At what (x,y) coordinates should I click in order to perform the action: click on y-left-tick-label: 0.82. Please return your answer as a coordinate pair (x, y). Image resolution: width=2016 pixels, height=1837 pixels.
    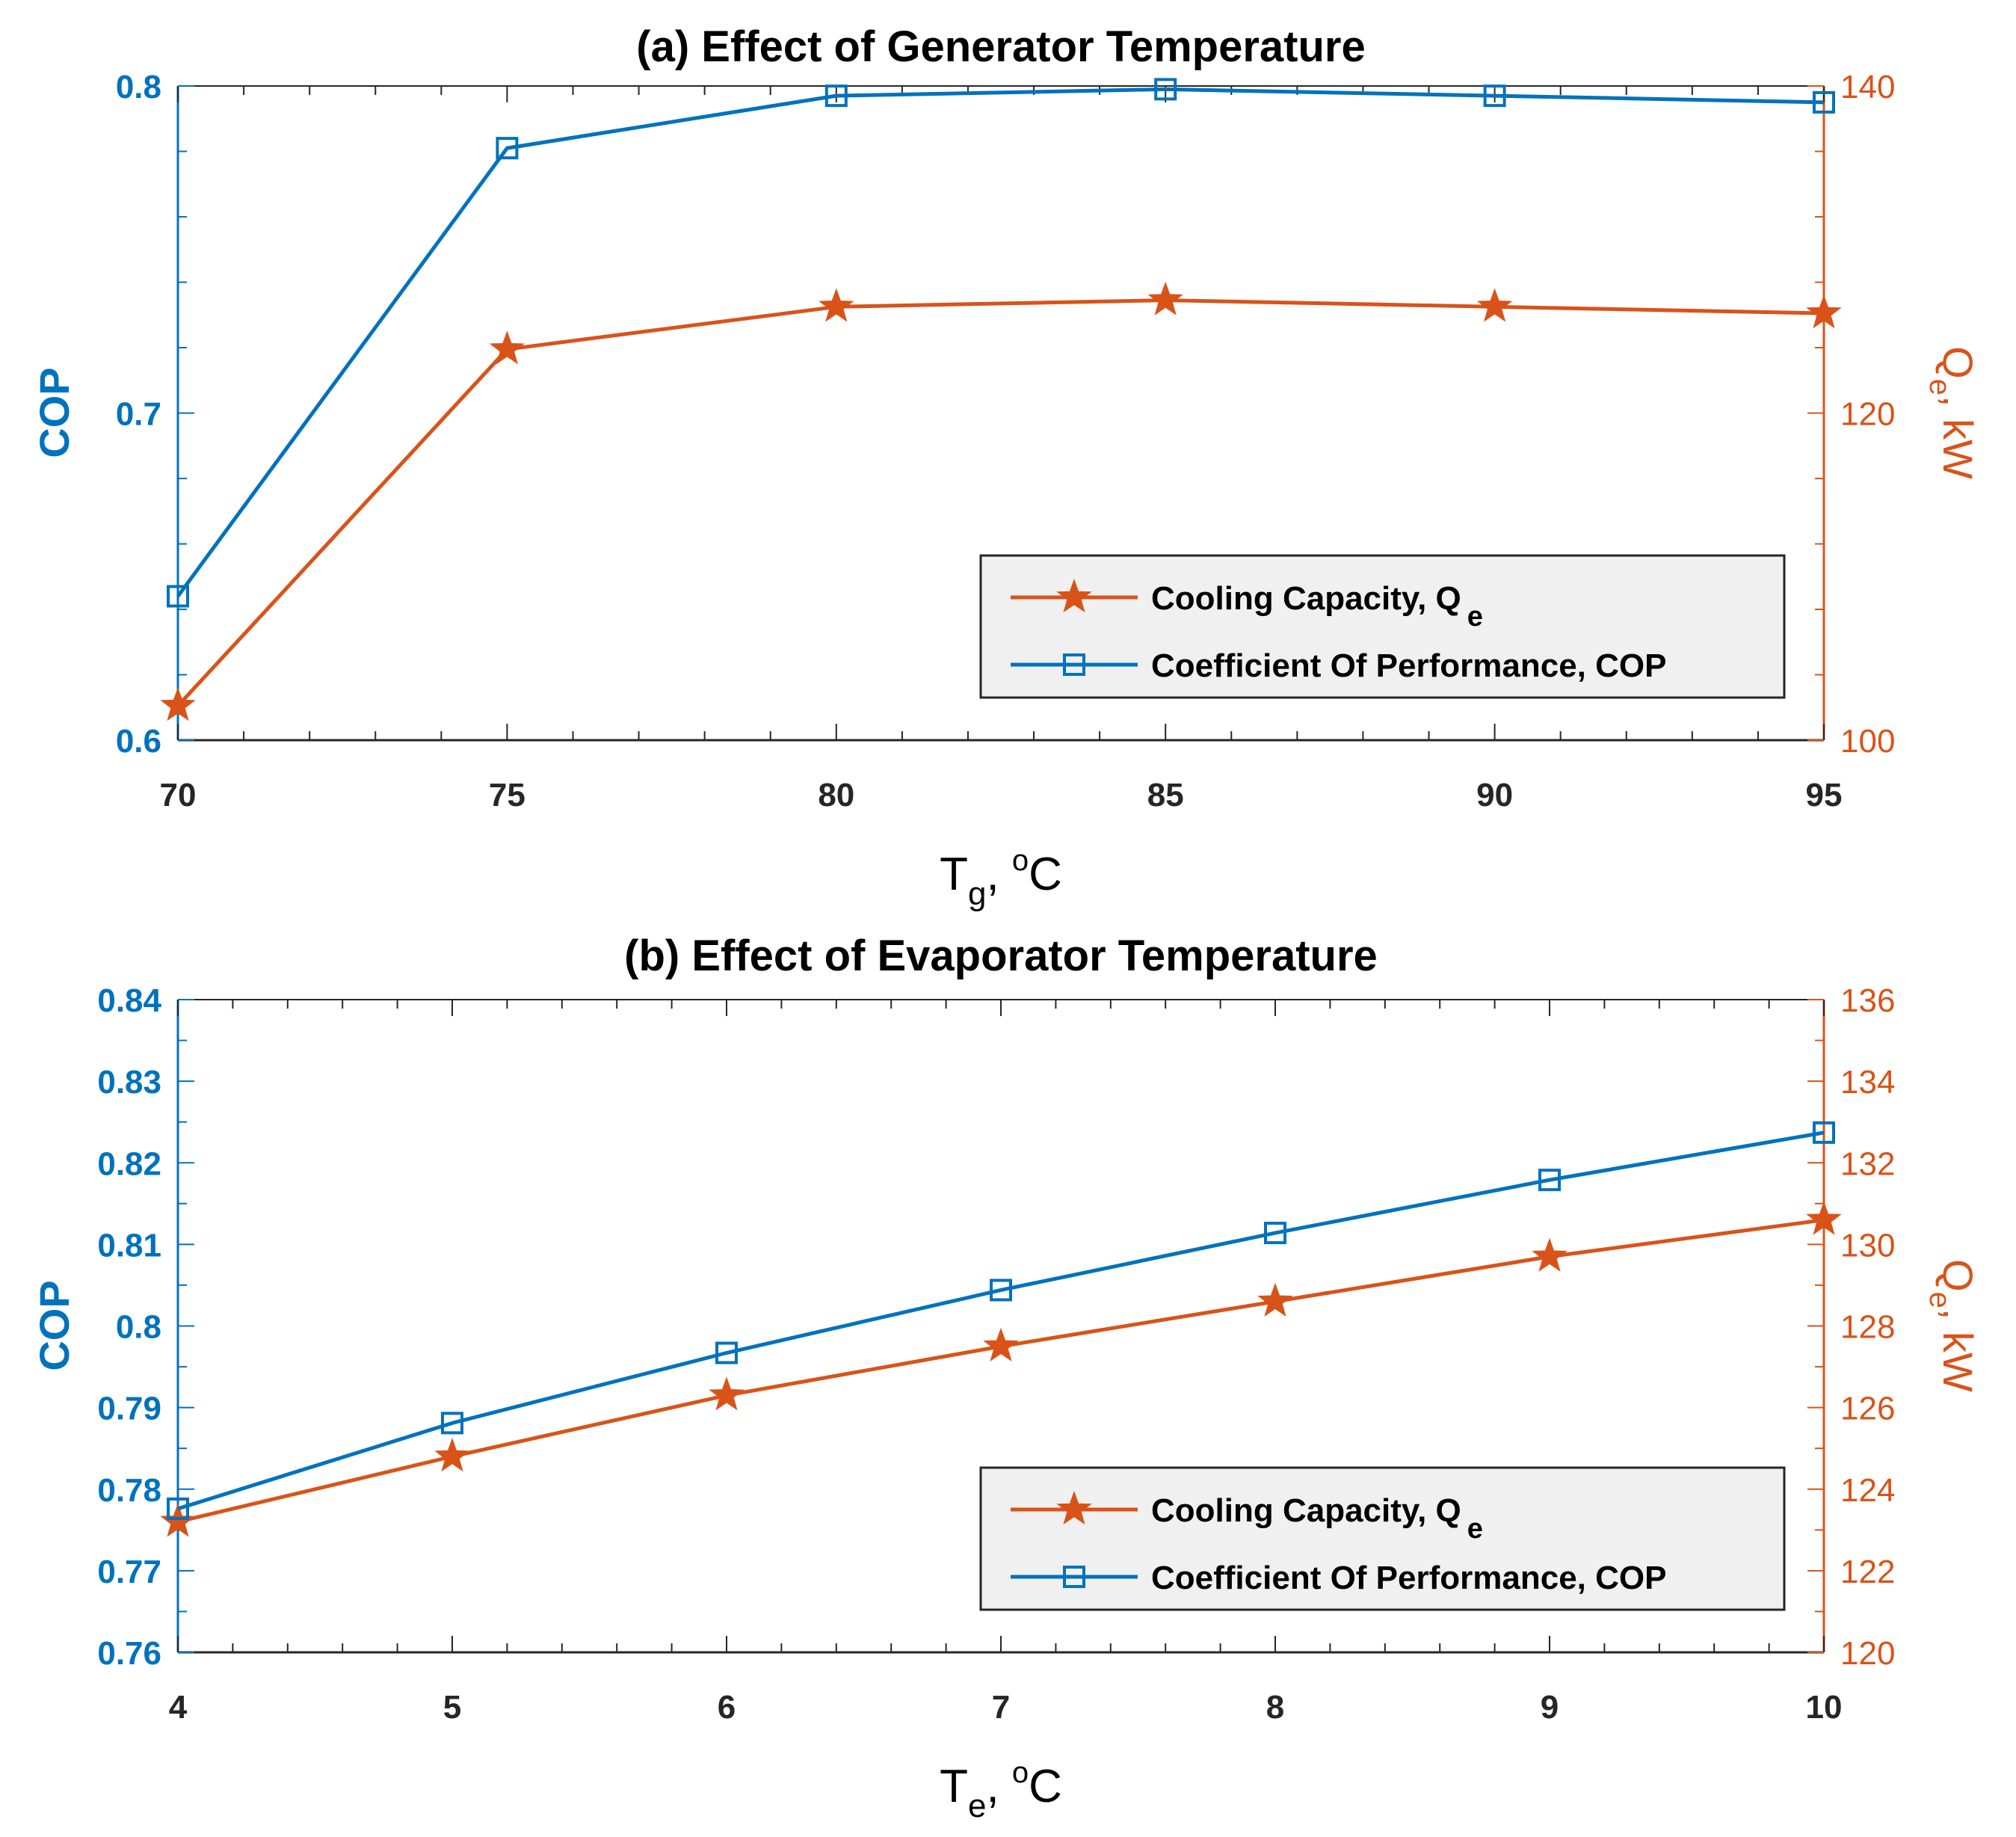
    Looking at the image, I should click on (129, 1163).